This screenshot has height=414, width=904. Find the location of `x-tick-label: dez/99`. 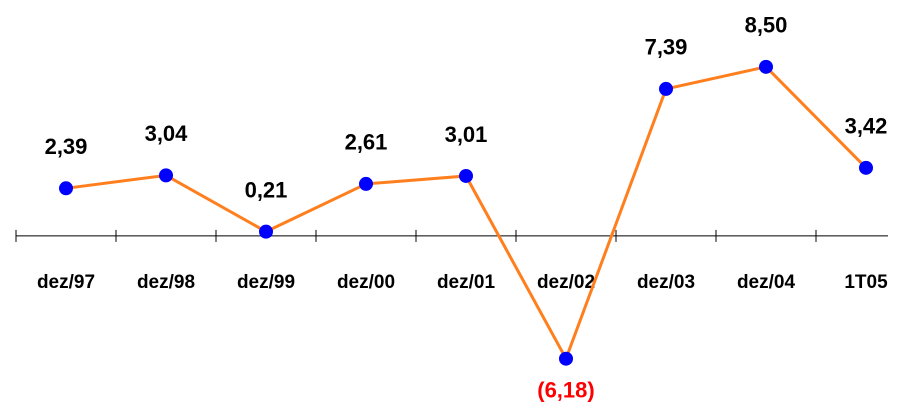

x-tick-label: dez/99 is located at coordinates (266, 282).